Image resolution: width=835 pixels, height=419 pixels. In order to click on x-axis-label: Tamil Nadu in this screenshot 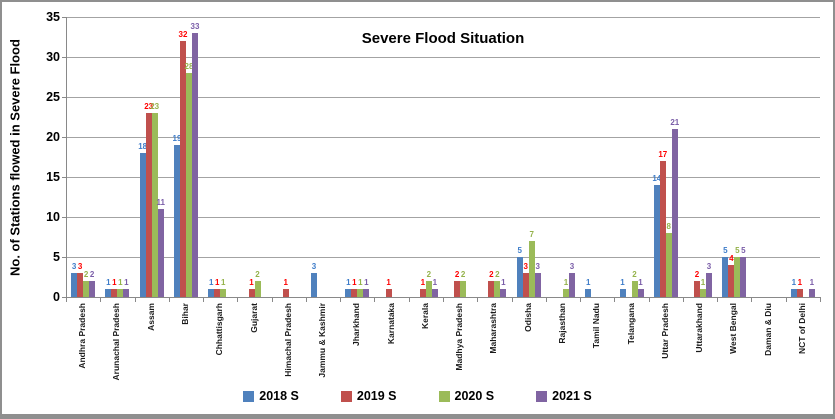, I will do `click(596, 326)`.